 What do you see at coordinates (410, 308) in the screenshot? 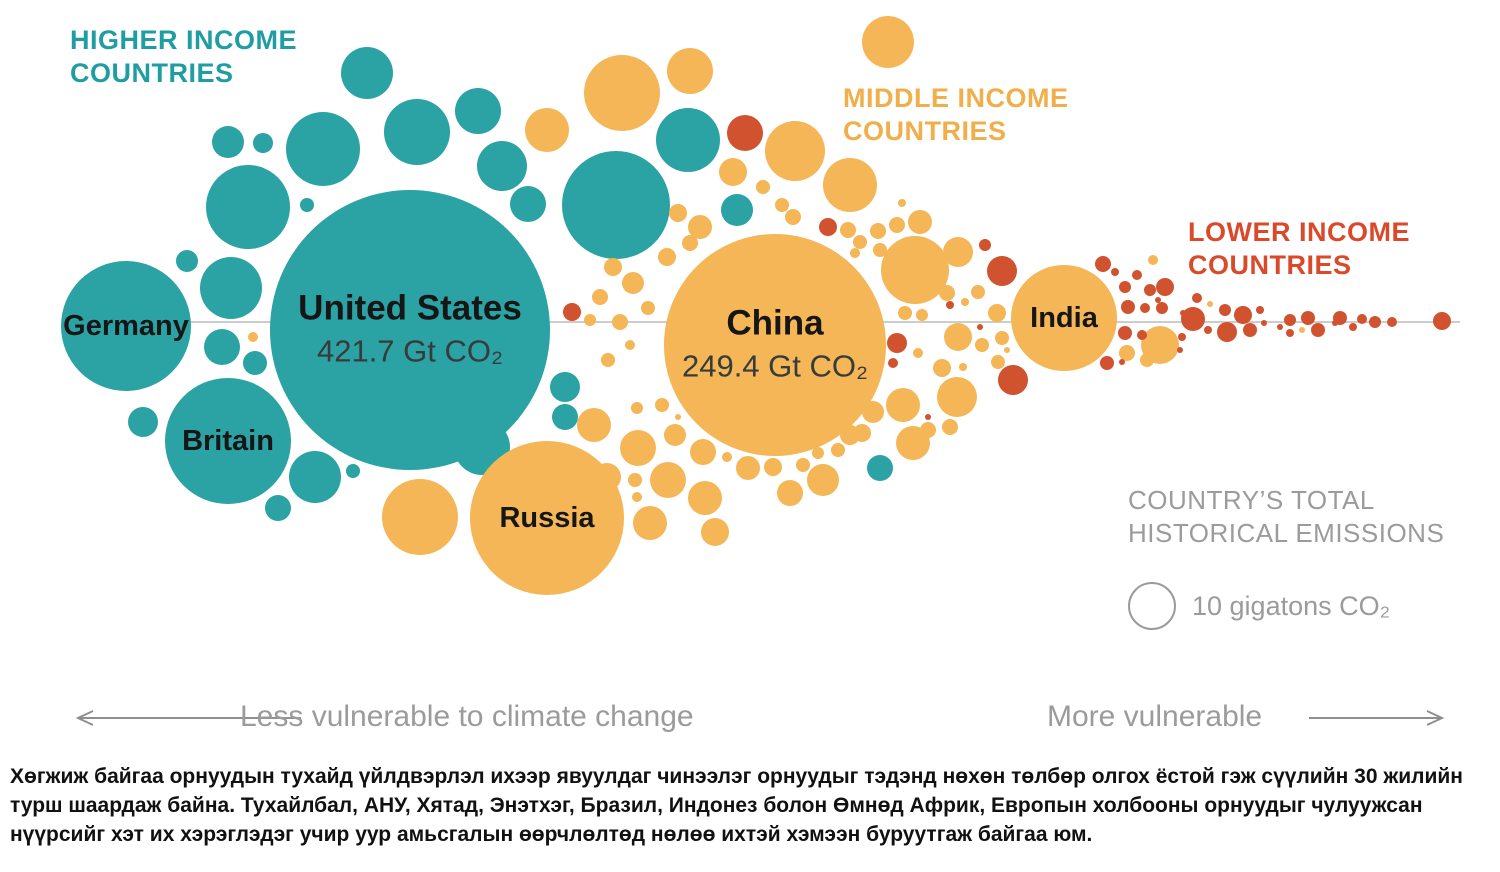
I see `country-name-united-states: United States` at bounding box center [410, 308].